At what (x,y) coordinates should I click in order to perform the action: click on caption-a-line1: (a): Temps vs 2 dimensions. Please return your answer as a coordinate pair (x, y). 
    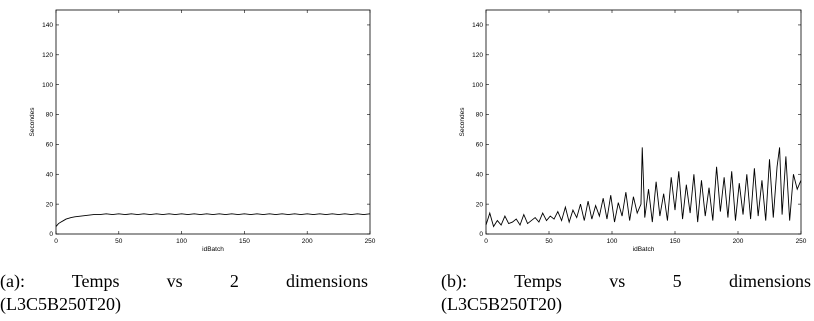
    Looking at the image, I should click on (184, 281).